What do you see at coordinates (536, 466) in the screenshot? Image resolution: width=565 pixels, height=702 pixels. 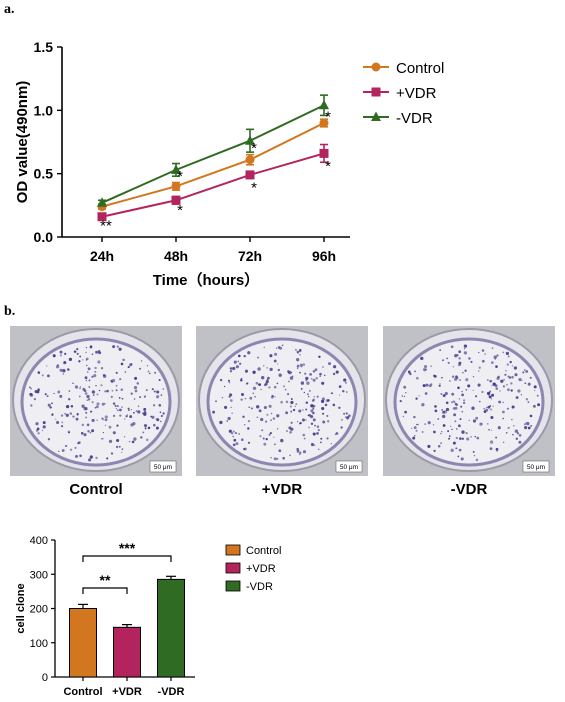 I see `scale-bar-box` at bounding box center [536, 466].